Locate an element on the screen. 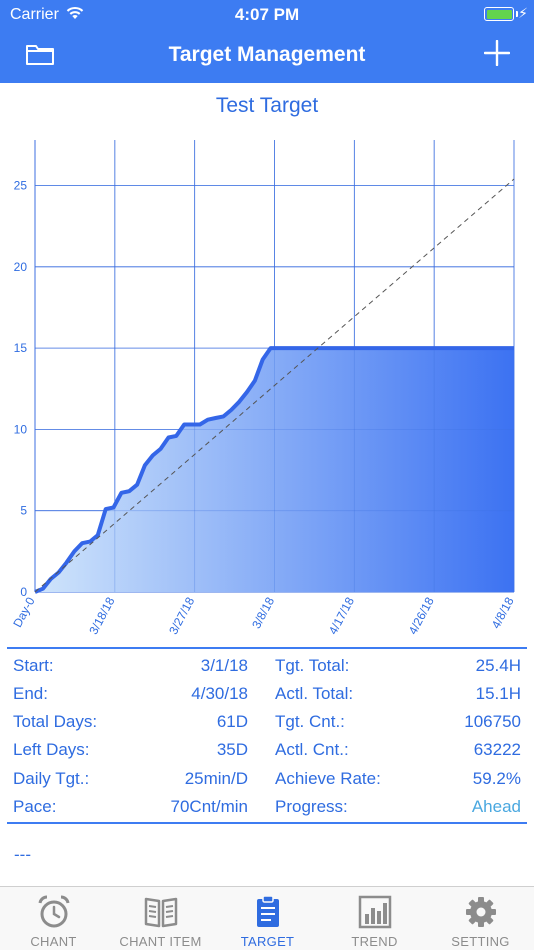  clock: 4:07 PM is located at coordinates (267, 14).